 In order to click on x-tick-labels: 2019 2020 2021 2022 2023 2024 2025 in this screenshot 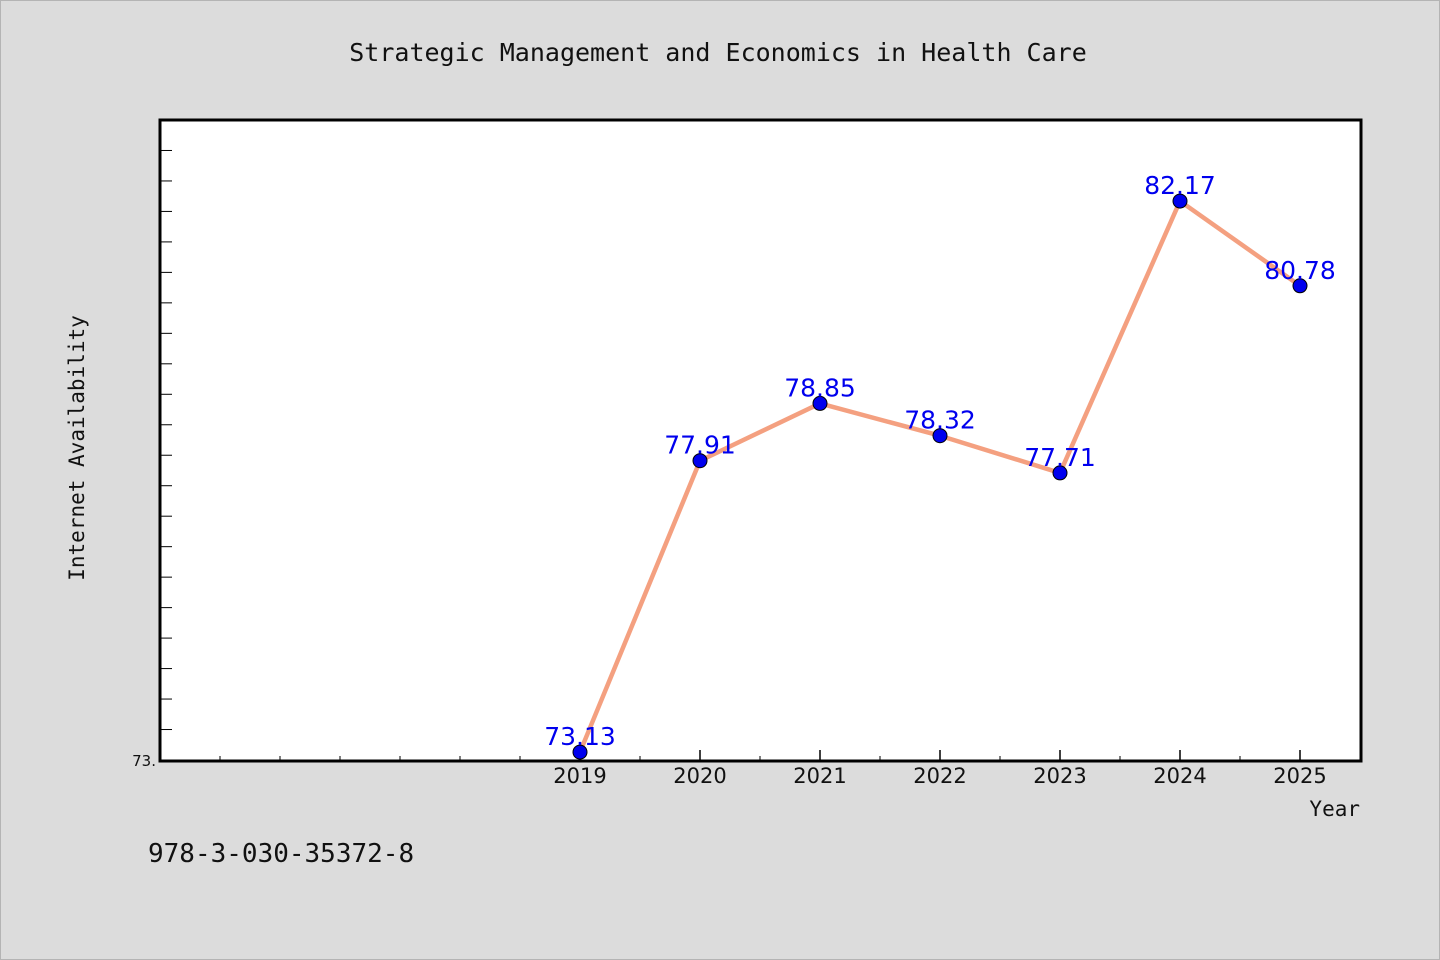, I will do `click(939, 776)`.